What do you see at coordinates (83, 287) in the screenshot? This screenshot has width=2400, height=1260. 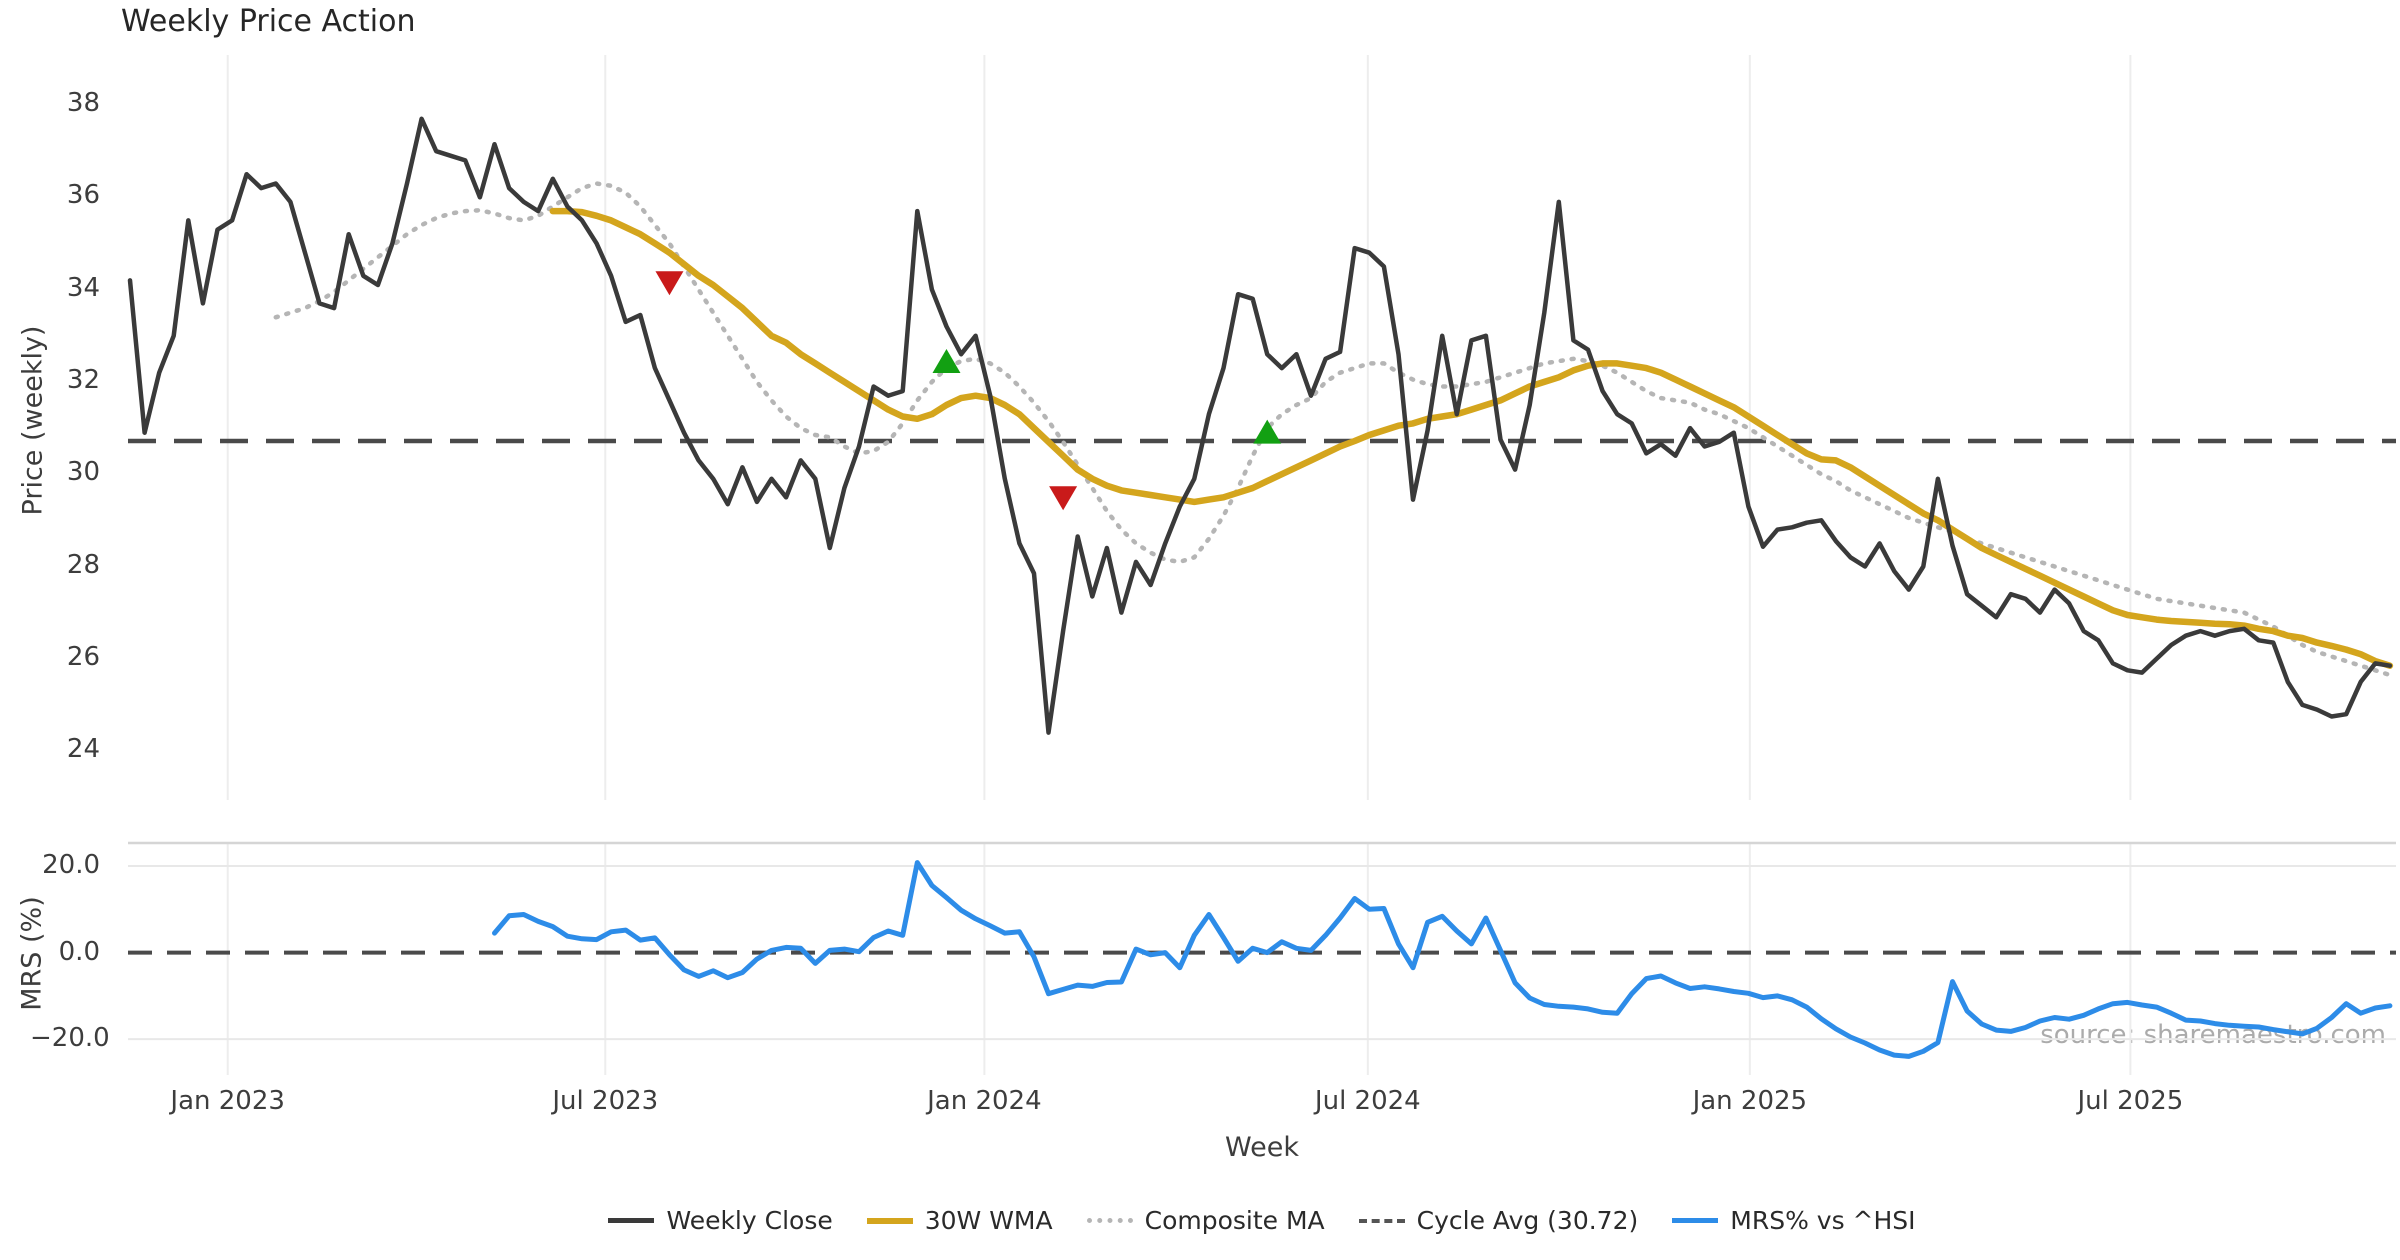 I see `price-tick-label: 34` at bounding box center [83, 287].